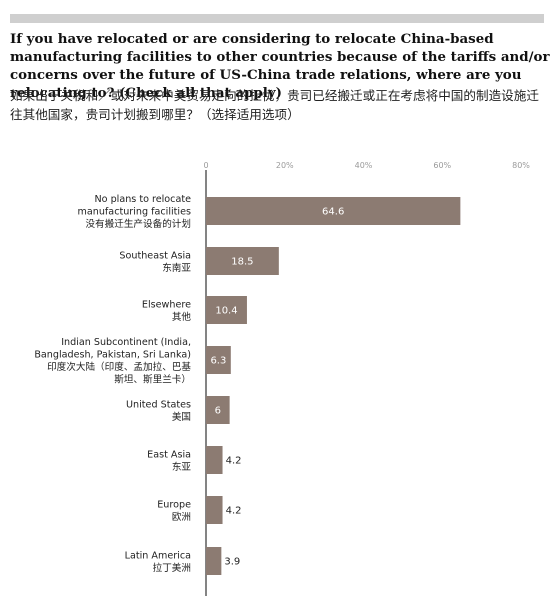 The image size is (554, 605). Describe the element at coordinates (232, 562) in the screenshot. I see `bar-value-label: 3.9` at that location.